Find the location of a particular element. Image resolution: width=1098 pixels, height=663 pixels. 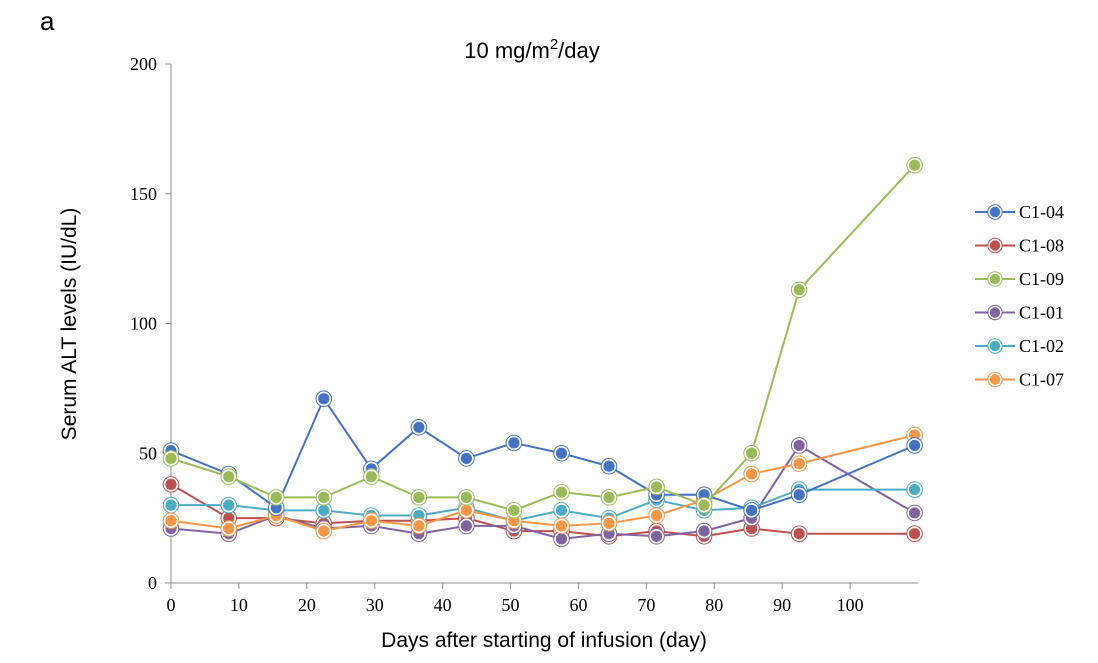

y-axis-label: Serum ALT levels (IU/dL) is located at coordinates (69, 324).